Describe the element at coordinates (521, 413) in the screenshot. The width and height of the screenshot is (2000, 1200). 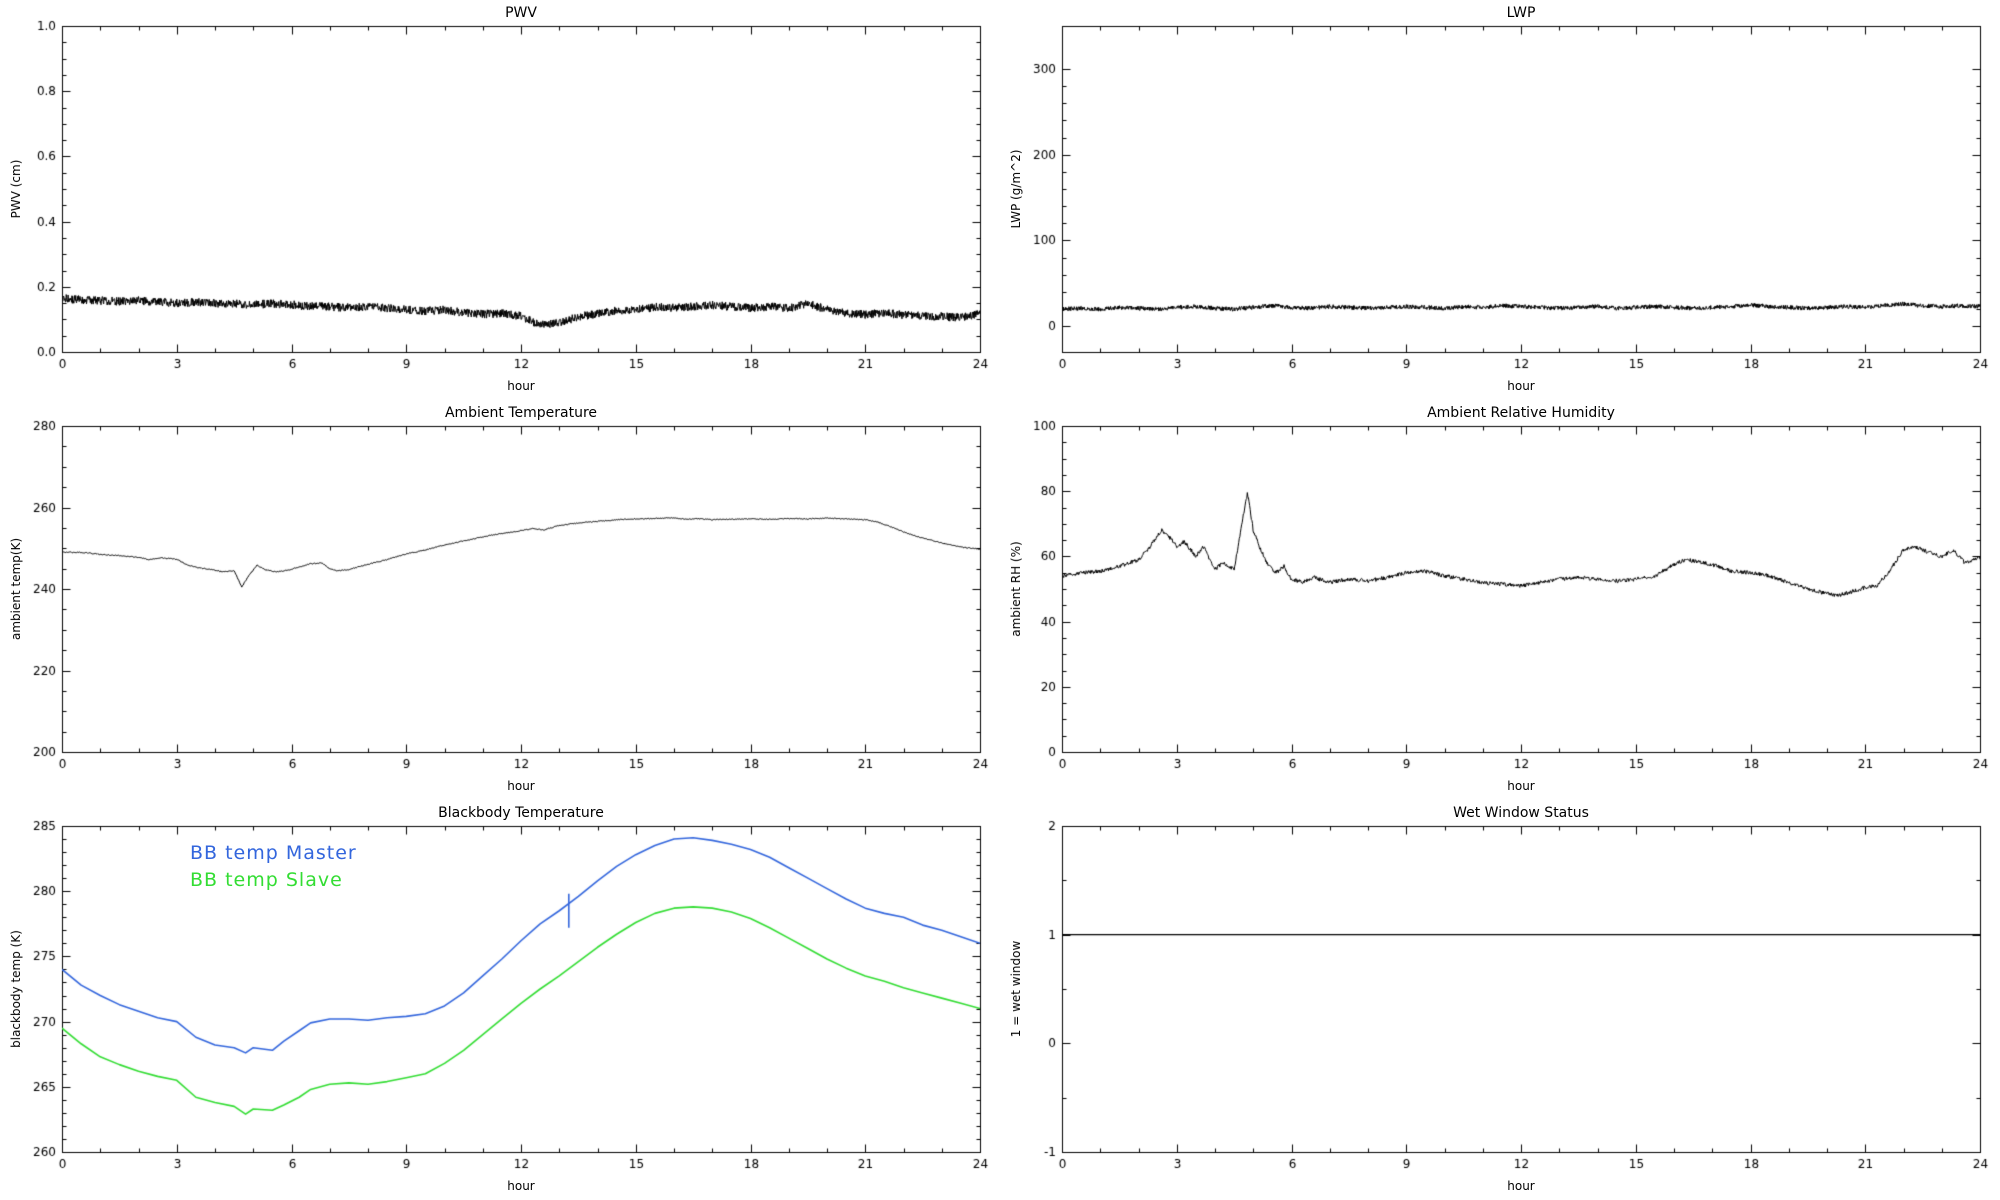
I see `chart-title: Ambient Temperature` at that location.